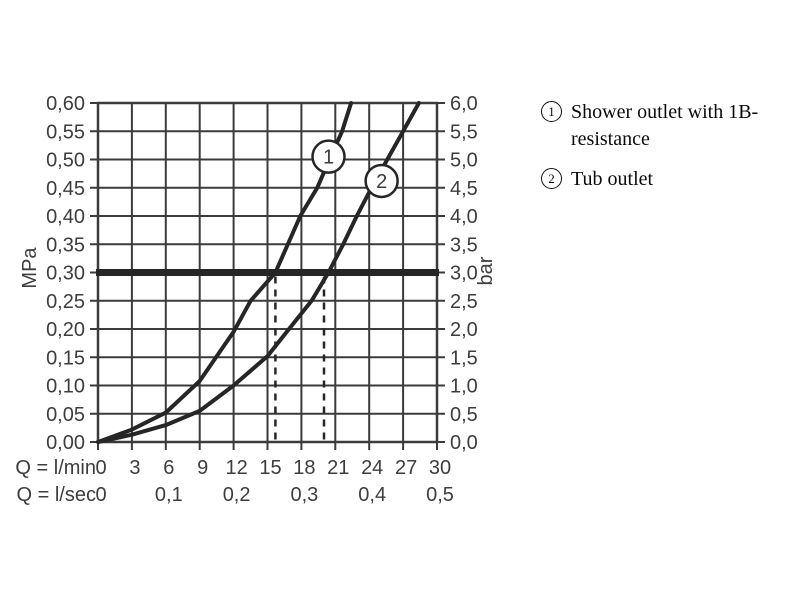  Describe the element at coordinates (55, 468) in the screenshot. I see `x-axis-title-lmin: Q = l/min` at that location.